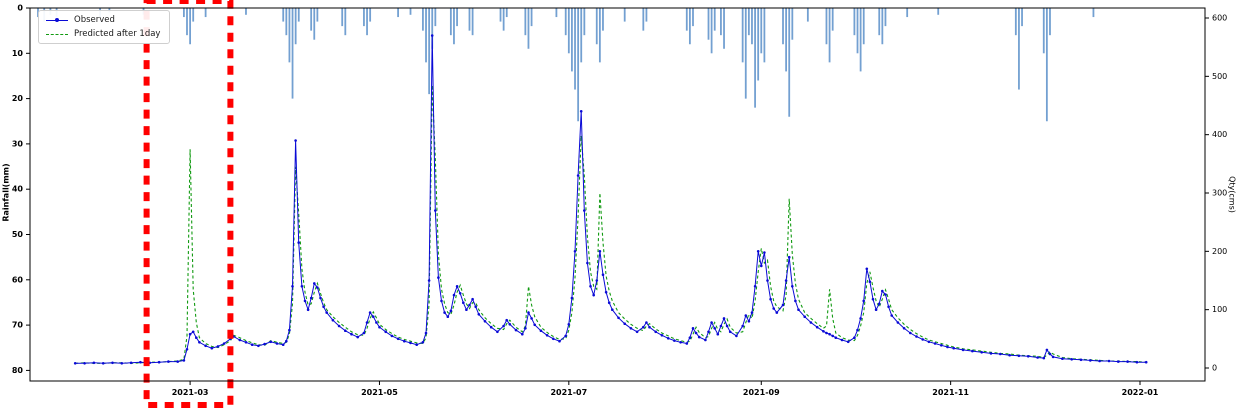 The width and height of the screenshot is (1236, 410). I want to click on observed-line-sample-icon, so click(57, 19).